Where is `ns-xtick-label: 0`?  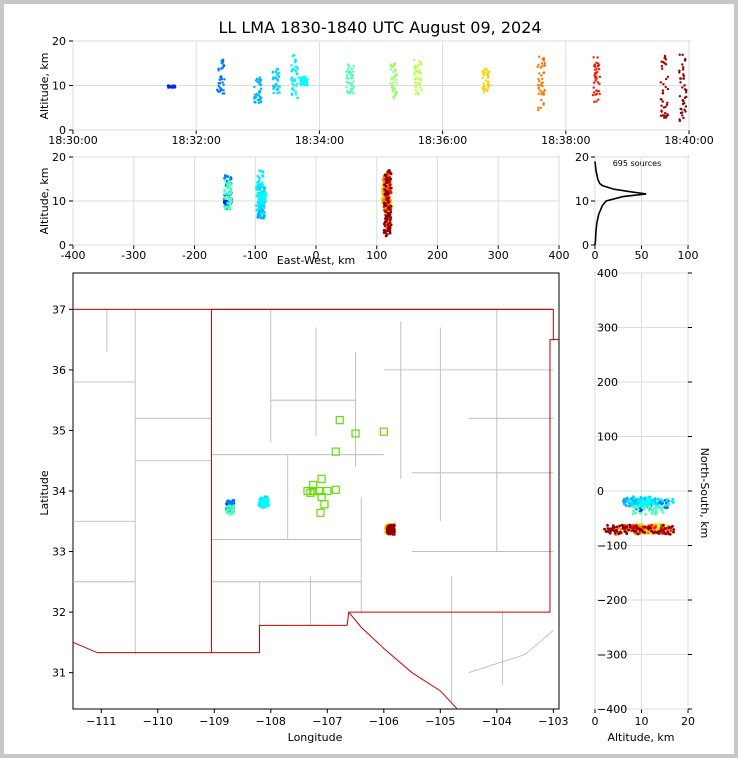 ns-xtick-label: 0 is located at coordinates (595, 721).